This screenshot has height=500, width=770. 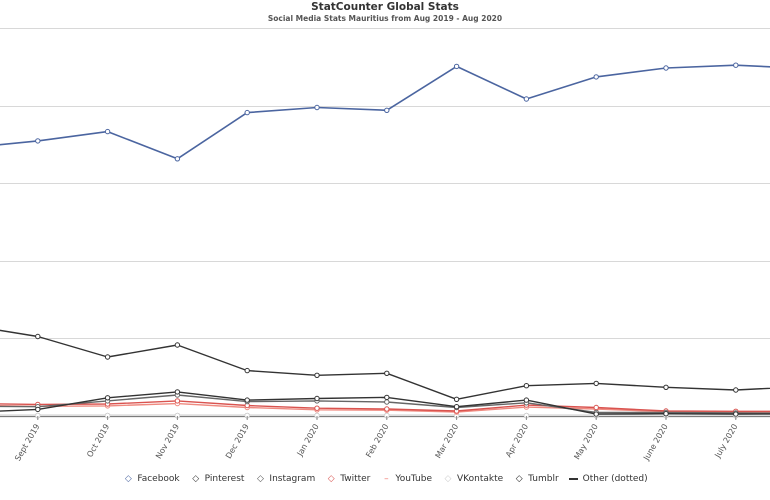 I want to click on x-tick-label: May 2020, so click(x=586, y=442).